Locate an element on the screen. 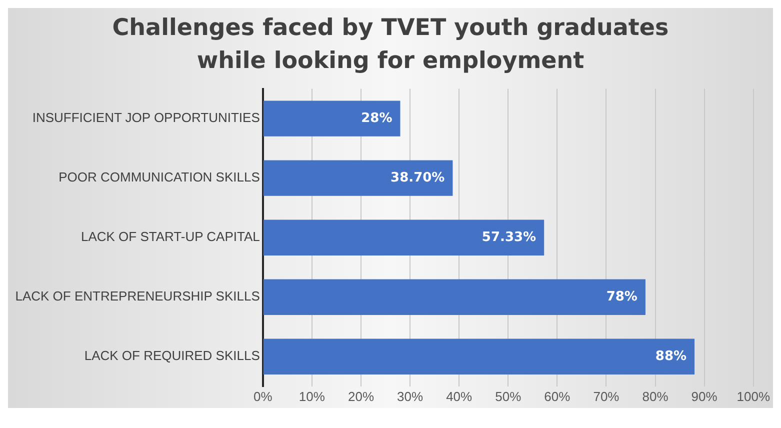 The height and width of the screenshot is (428, 781). x-tick-label: 20% is located at coordinates (361, 396).